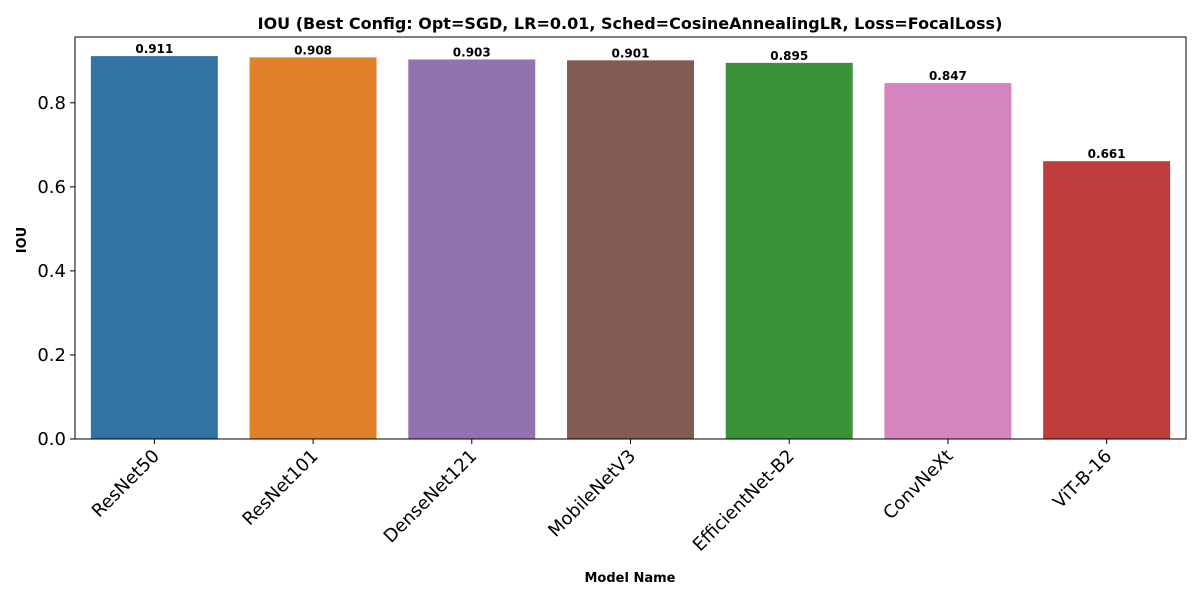 This screenshot has height=600, width=1200. What do you see at coordinates (631, 53) in the screenshot?
I see `bar-value-label: 0.901` at bounding box center [631, 53].